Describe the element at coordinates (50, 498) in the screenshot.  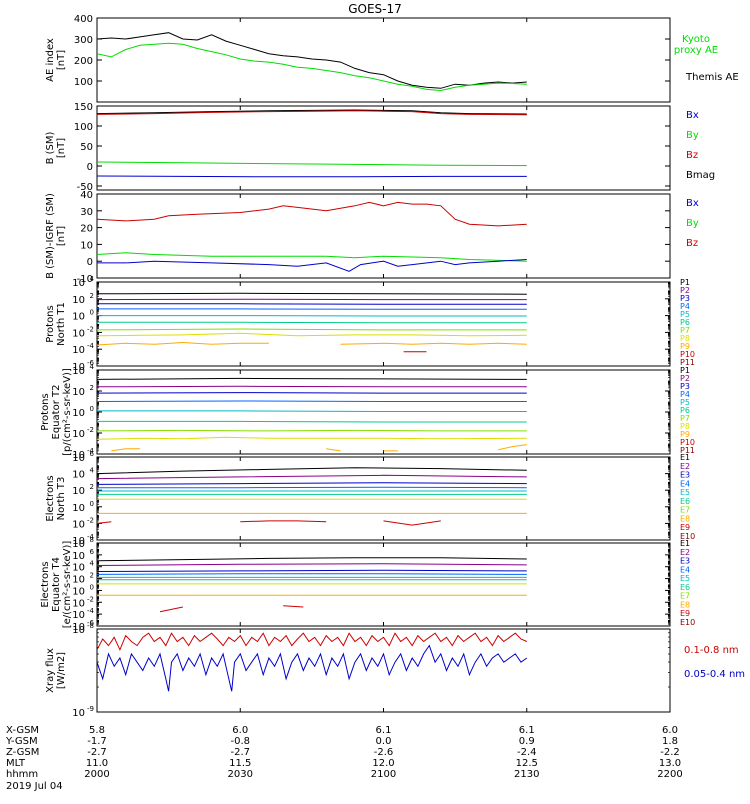
I see `y-axis-label: Electrons` at that location.